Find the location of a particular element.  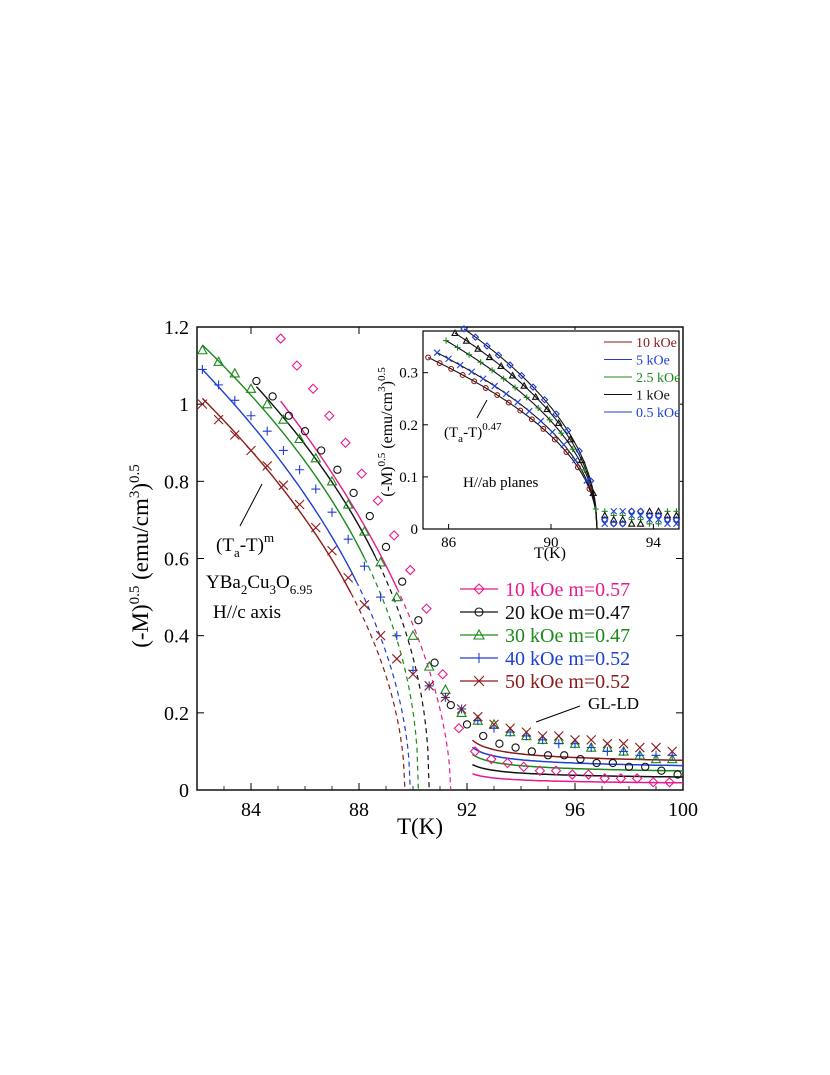

inset-legend-label: 10 kOe is located at coordinates (656, 343).